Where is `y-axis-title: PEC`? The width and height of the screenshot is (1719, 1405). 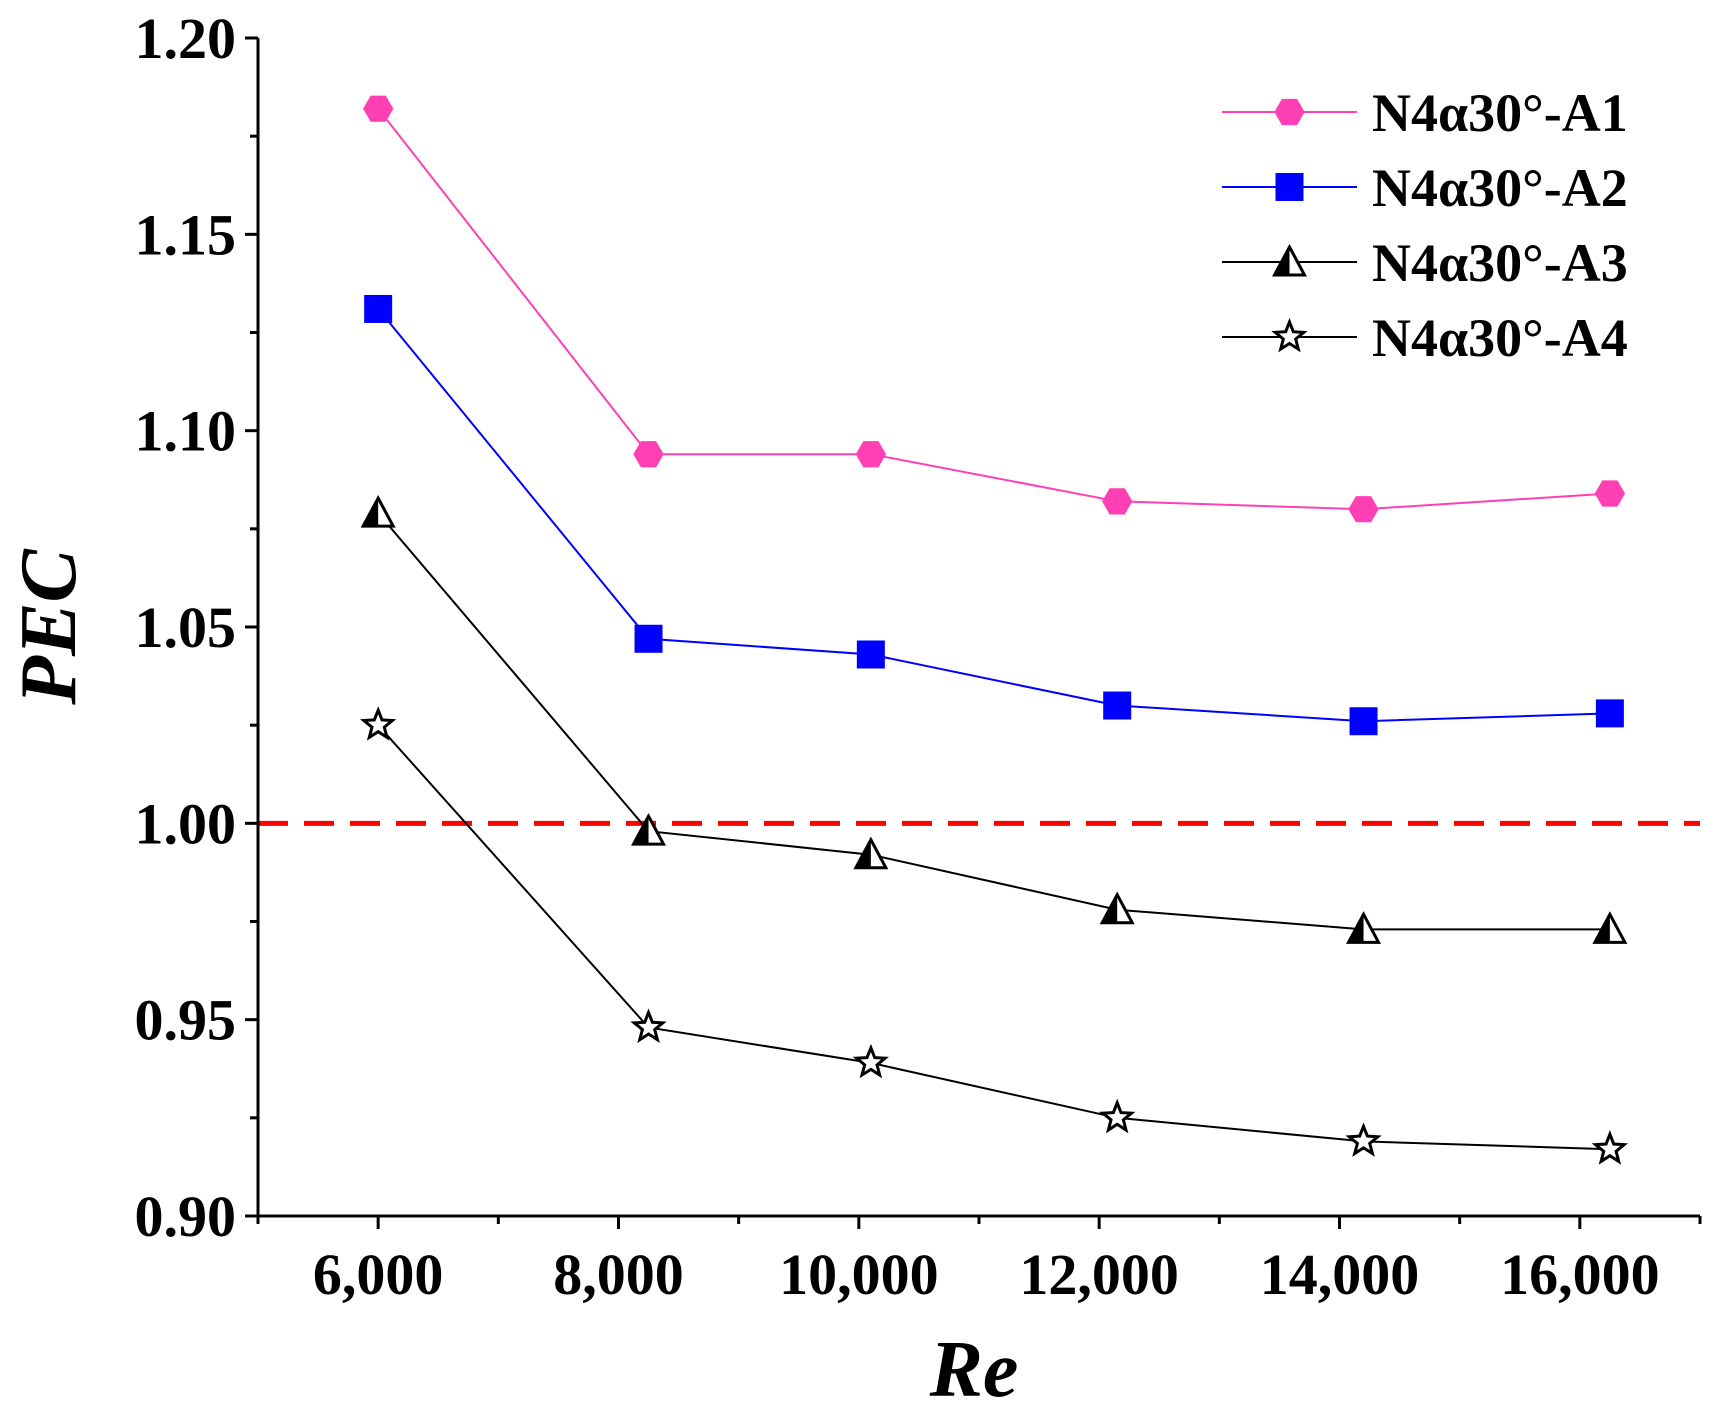 y-axis-title: PEC is located at coordinates (49, 627).